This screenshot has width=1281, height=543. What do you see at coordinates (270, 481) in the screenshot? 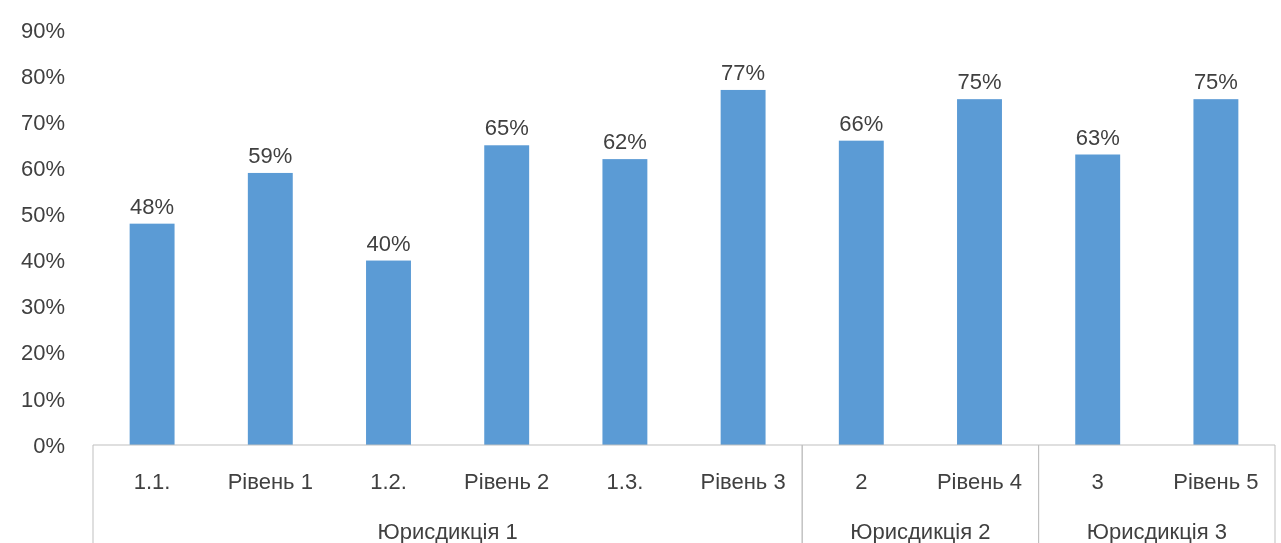
I see `x-tick-label: Рівень 1` at bounding box center [270, 481].